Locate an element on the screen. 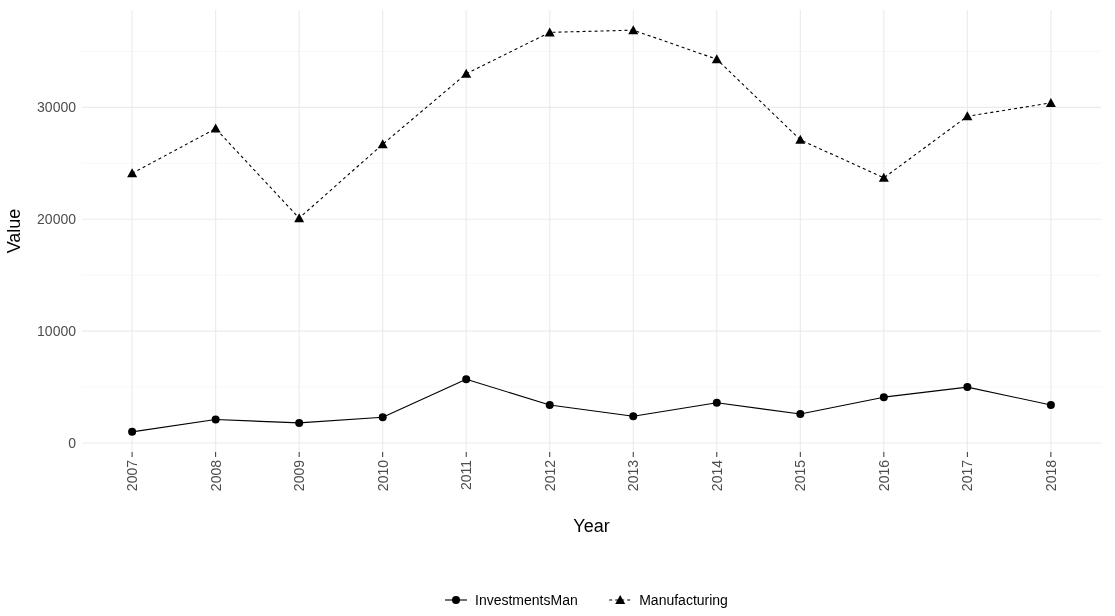 This screenshot has width=1115, height=616. x-tick-label: 2011 is located at coordinates (466, 475).